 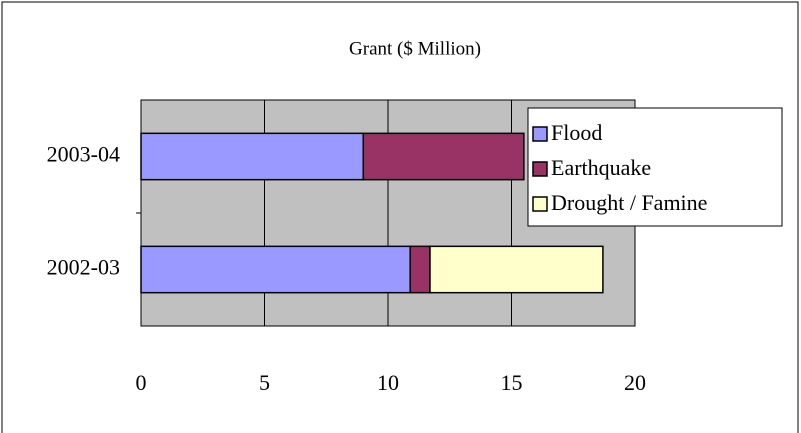 I want to click on x-tick-label: 0, so click(x=141, y=382).